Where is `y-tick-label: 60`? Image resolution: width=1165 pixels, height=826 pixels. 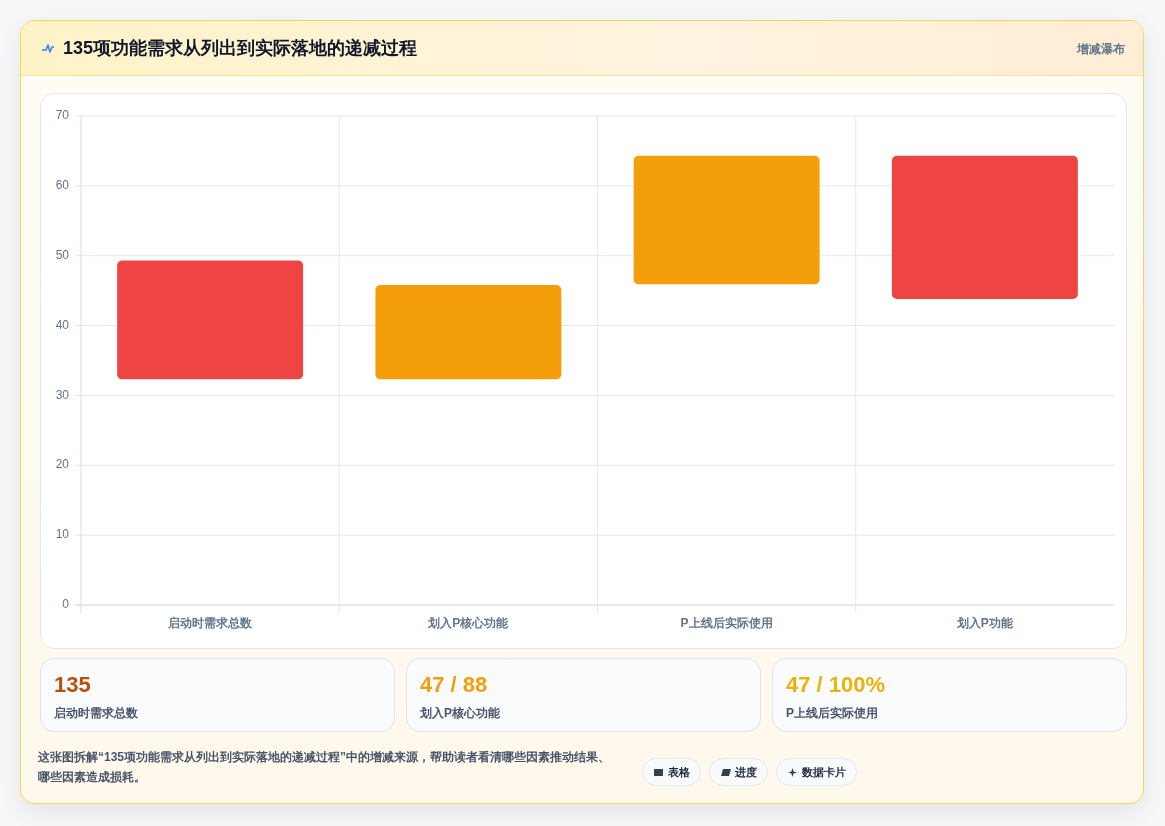 y-tick-label: 60 is located at coordinates (62, 185).